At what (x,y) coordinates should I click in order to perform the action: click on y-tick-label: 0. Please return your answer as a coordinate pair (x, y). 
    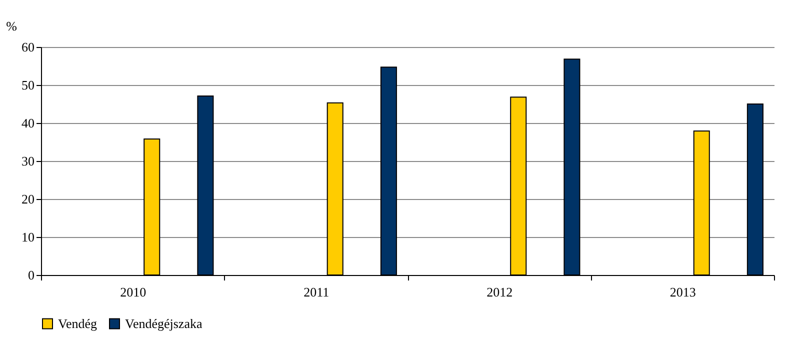
    Looking at the image, I should click on (31, 275).